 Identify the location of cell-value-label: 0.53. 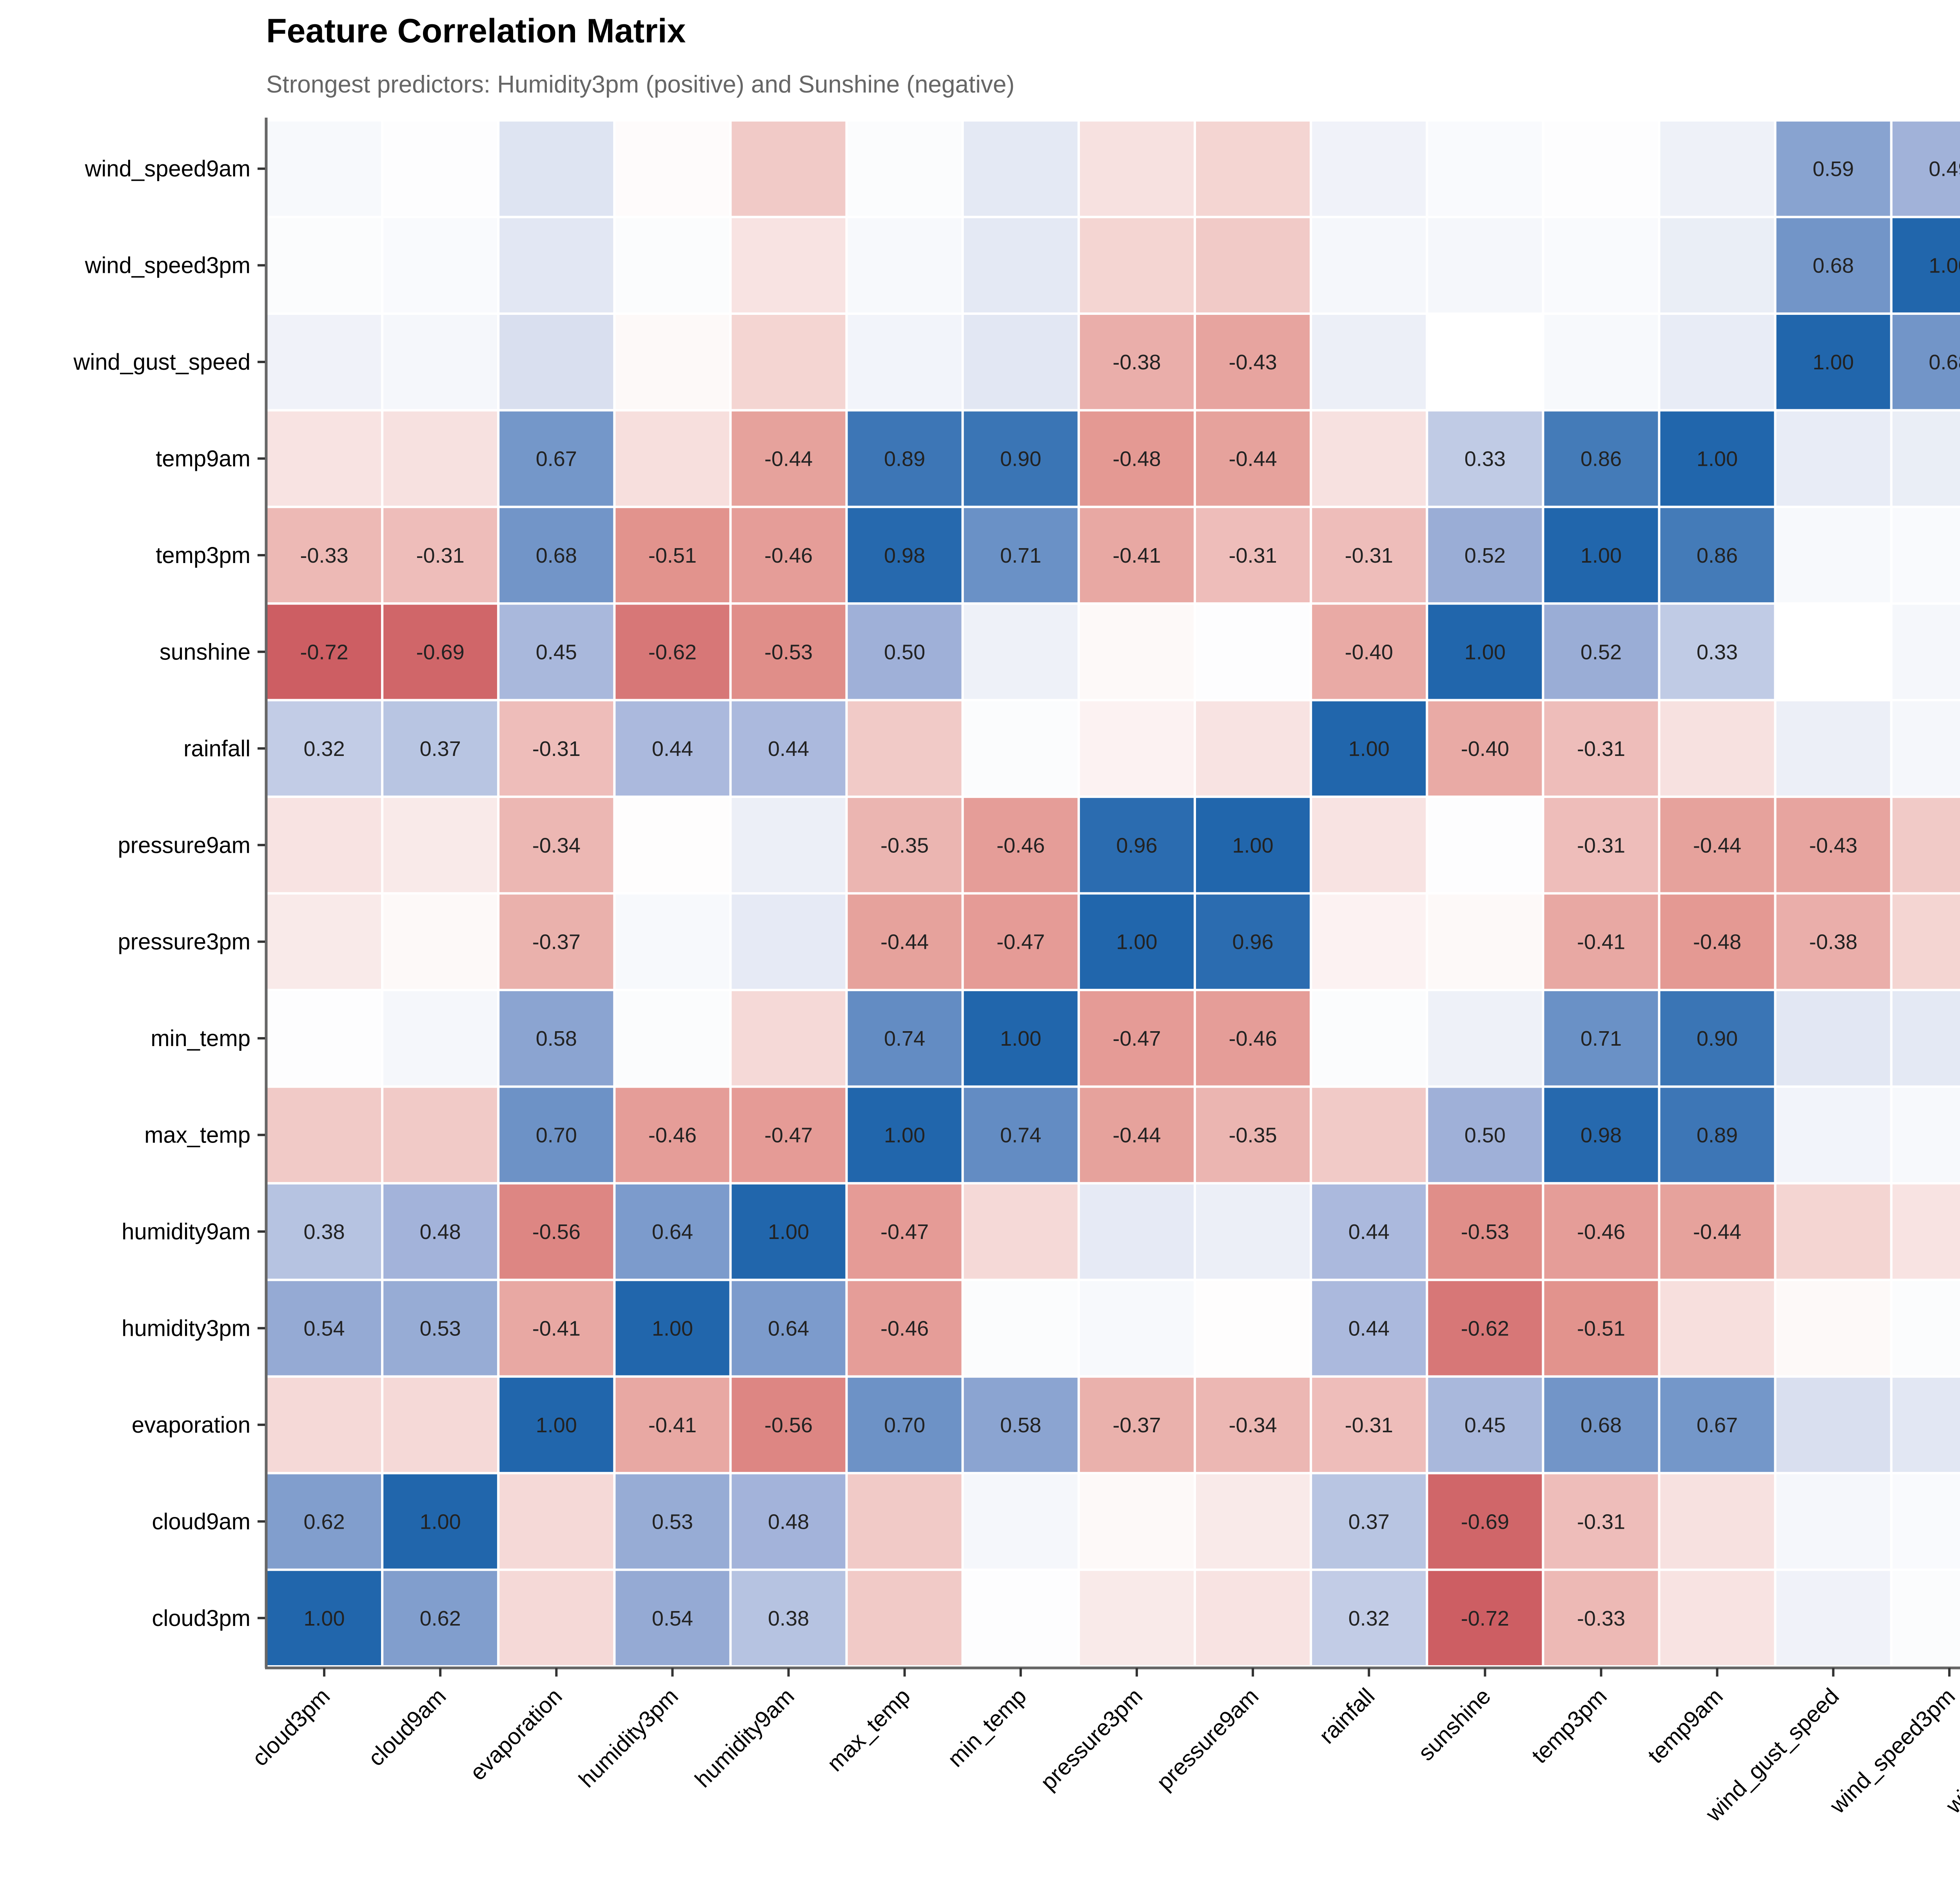
(672, 1521).